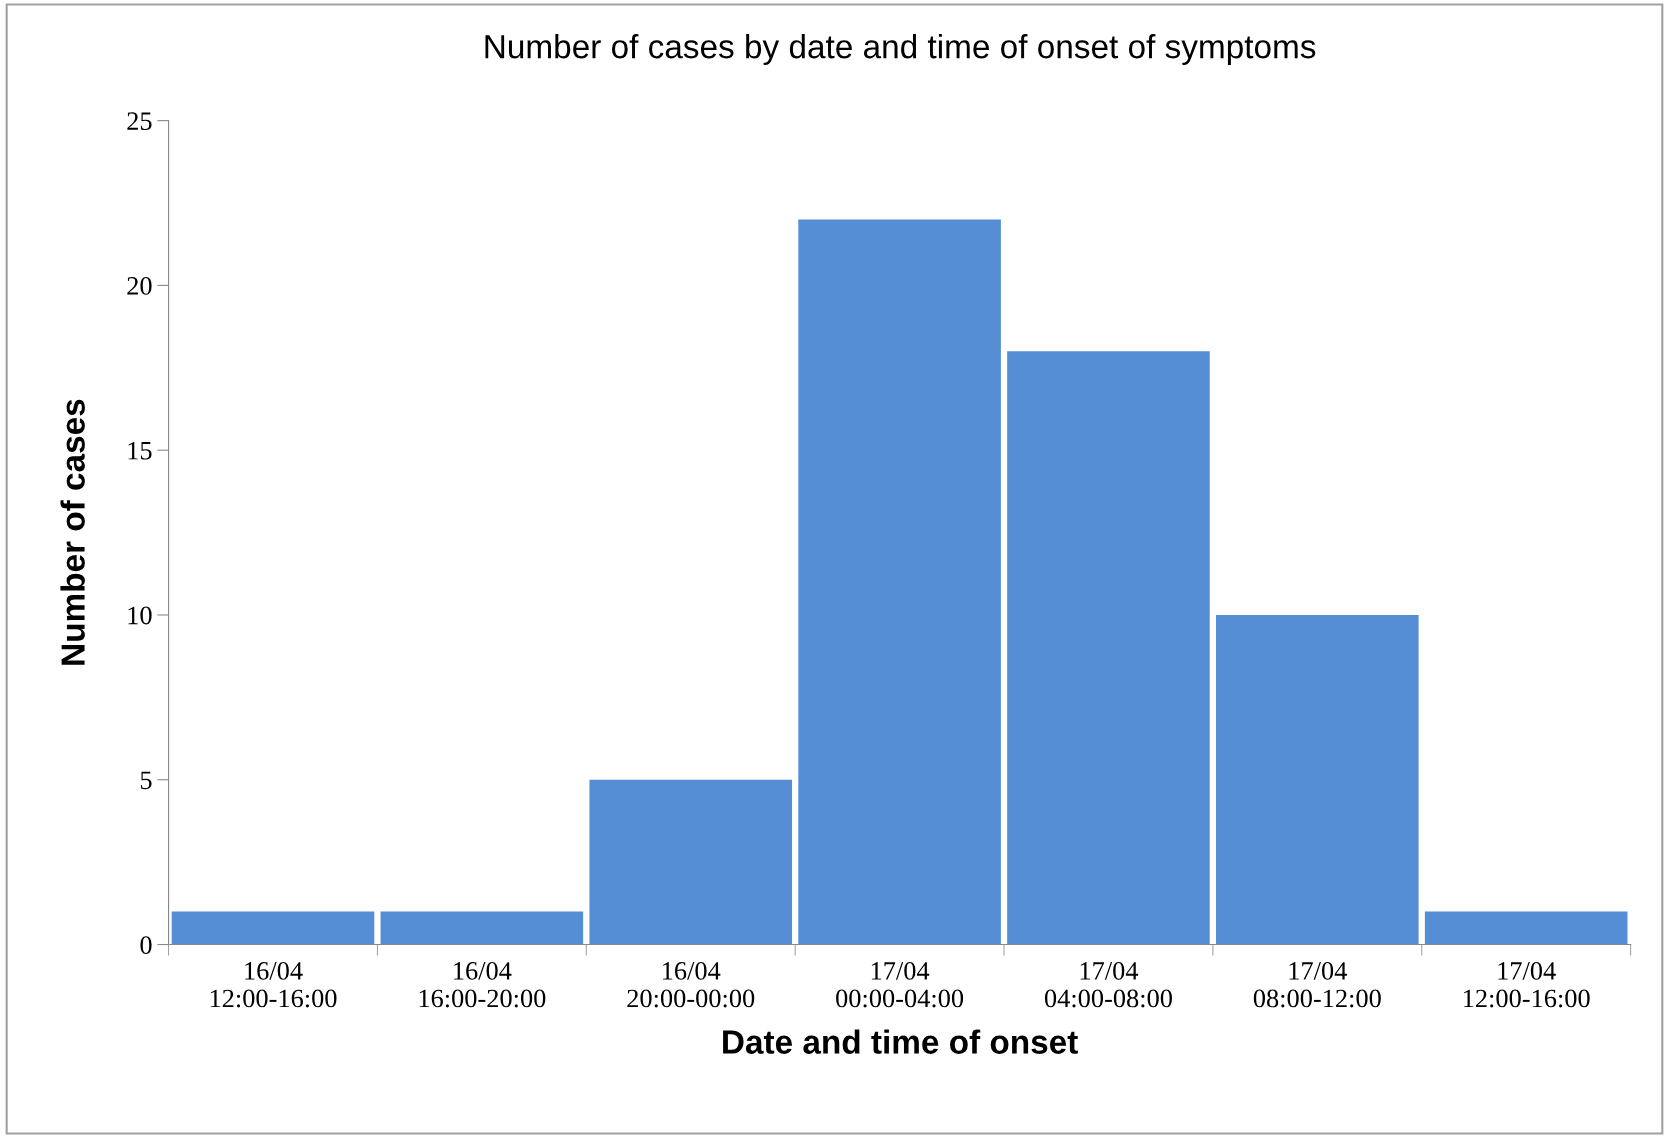 The width and height of the screenshot is (1669, 1138). What do you see at coordinates (72, 532) in the screenshot?
I see `y-axis-title: Number of cases` at bounding box center [72, 532].